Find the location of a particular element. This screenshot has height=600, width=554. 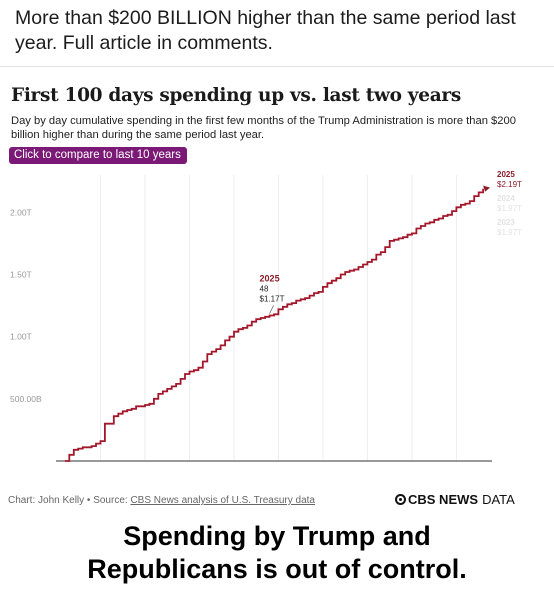

brand-light: DATA is located at coordinates (498, 499).